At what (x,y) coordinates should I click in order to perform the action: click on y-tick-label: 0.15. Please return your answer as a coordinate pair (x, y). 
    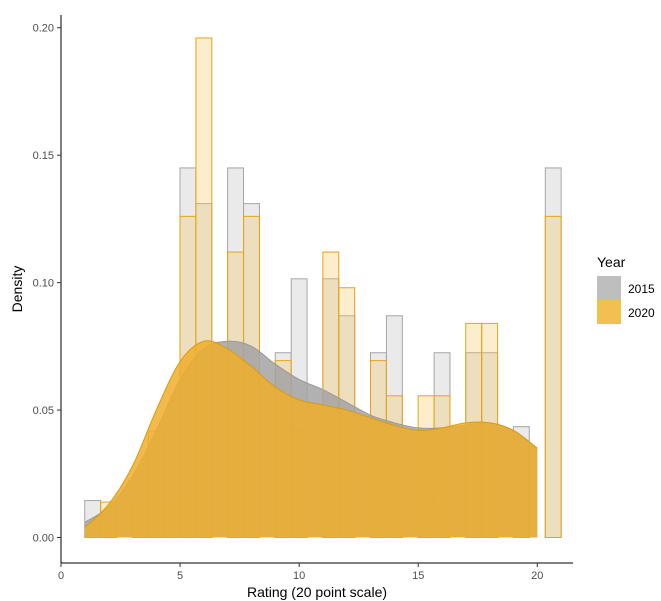
    Looking at the image, I should click on (43, 156).